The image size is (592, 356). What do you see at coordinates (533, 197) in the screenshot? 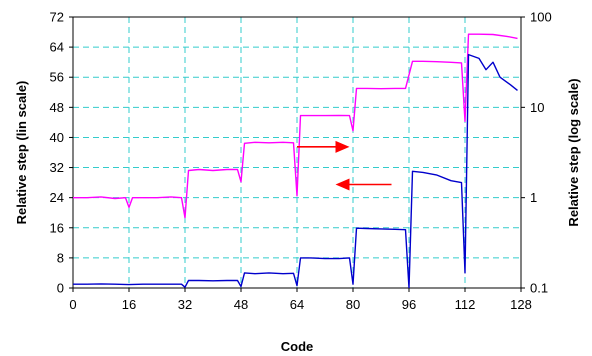
I see `y-right-tick-label: 1` at bounding box center [533, 197].